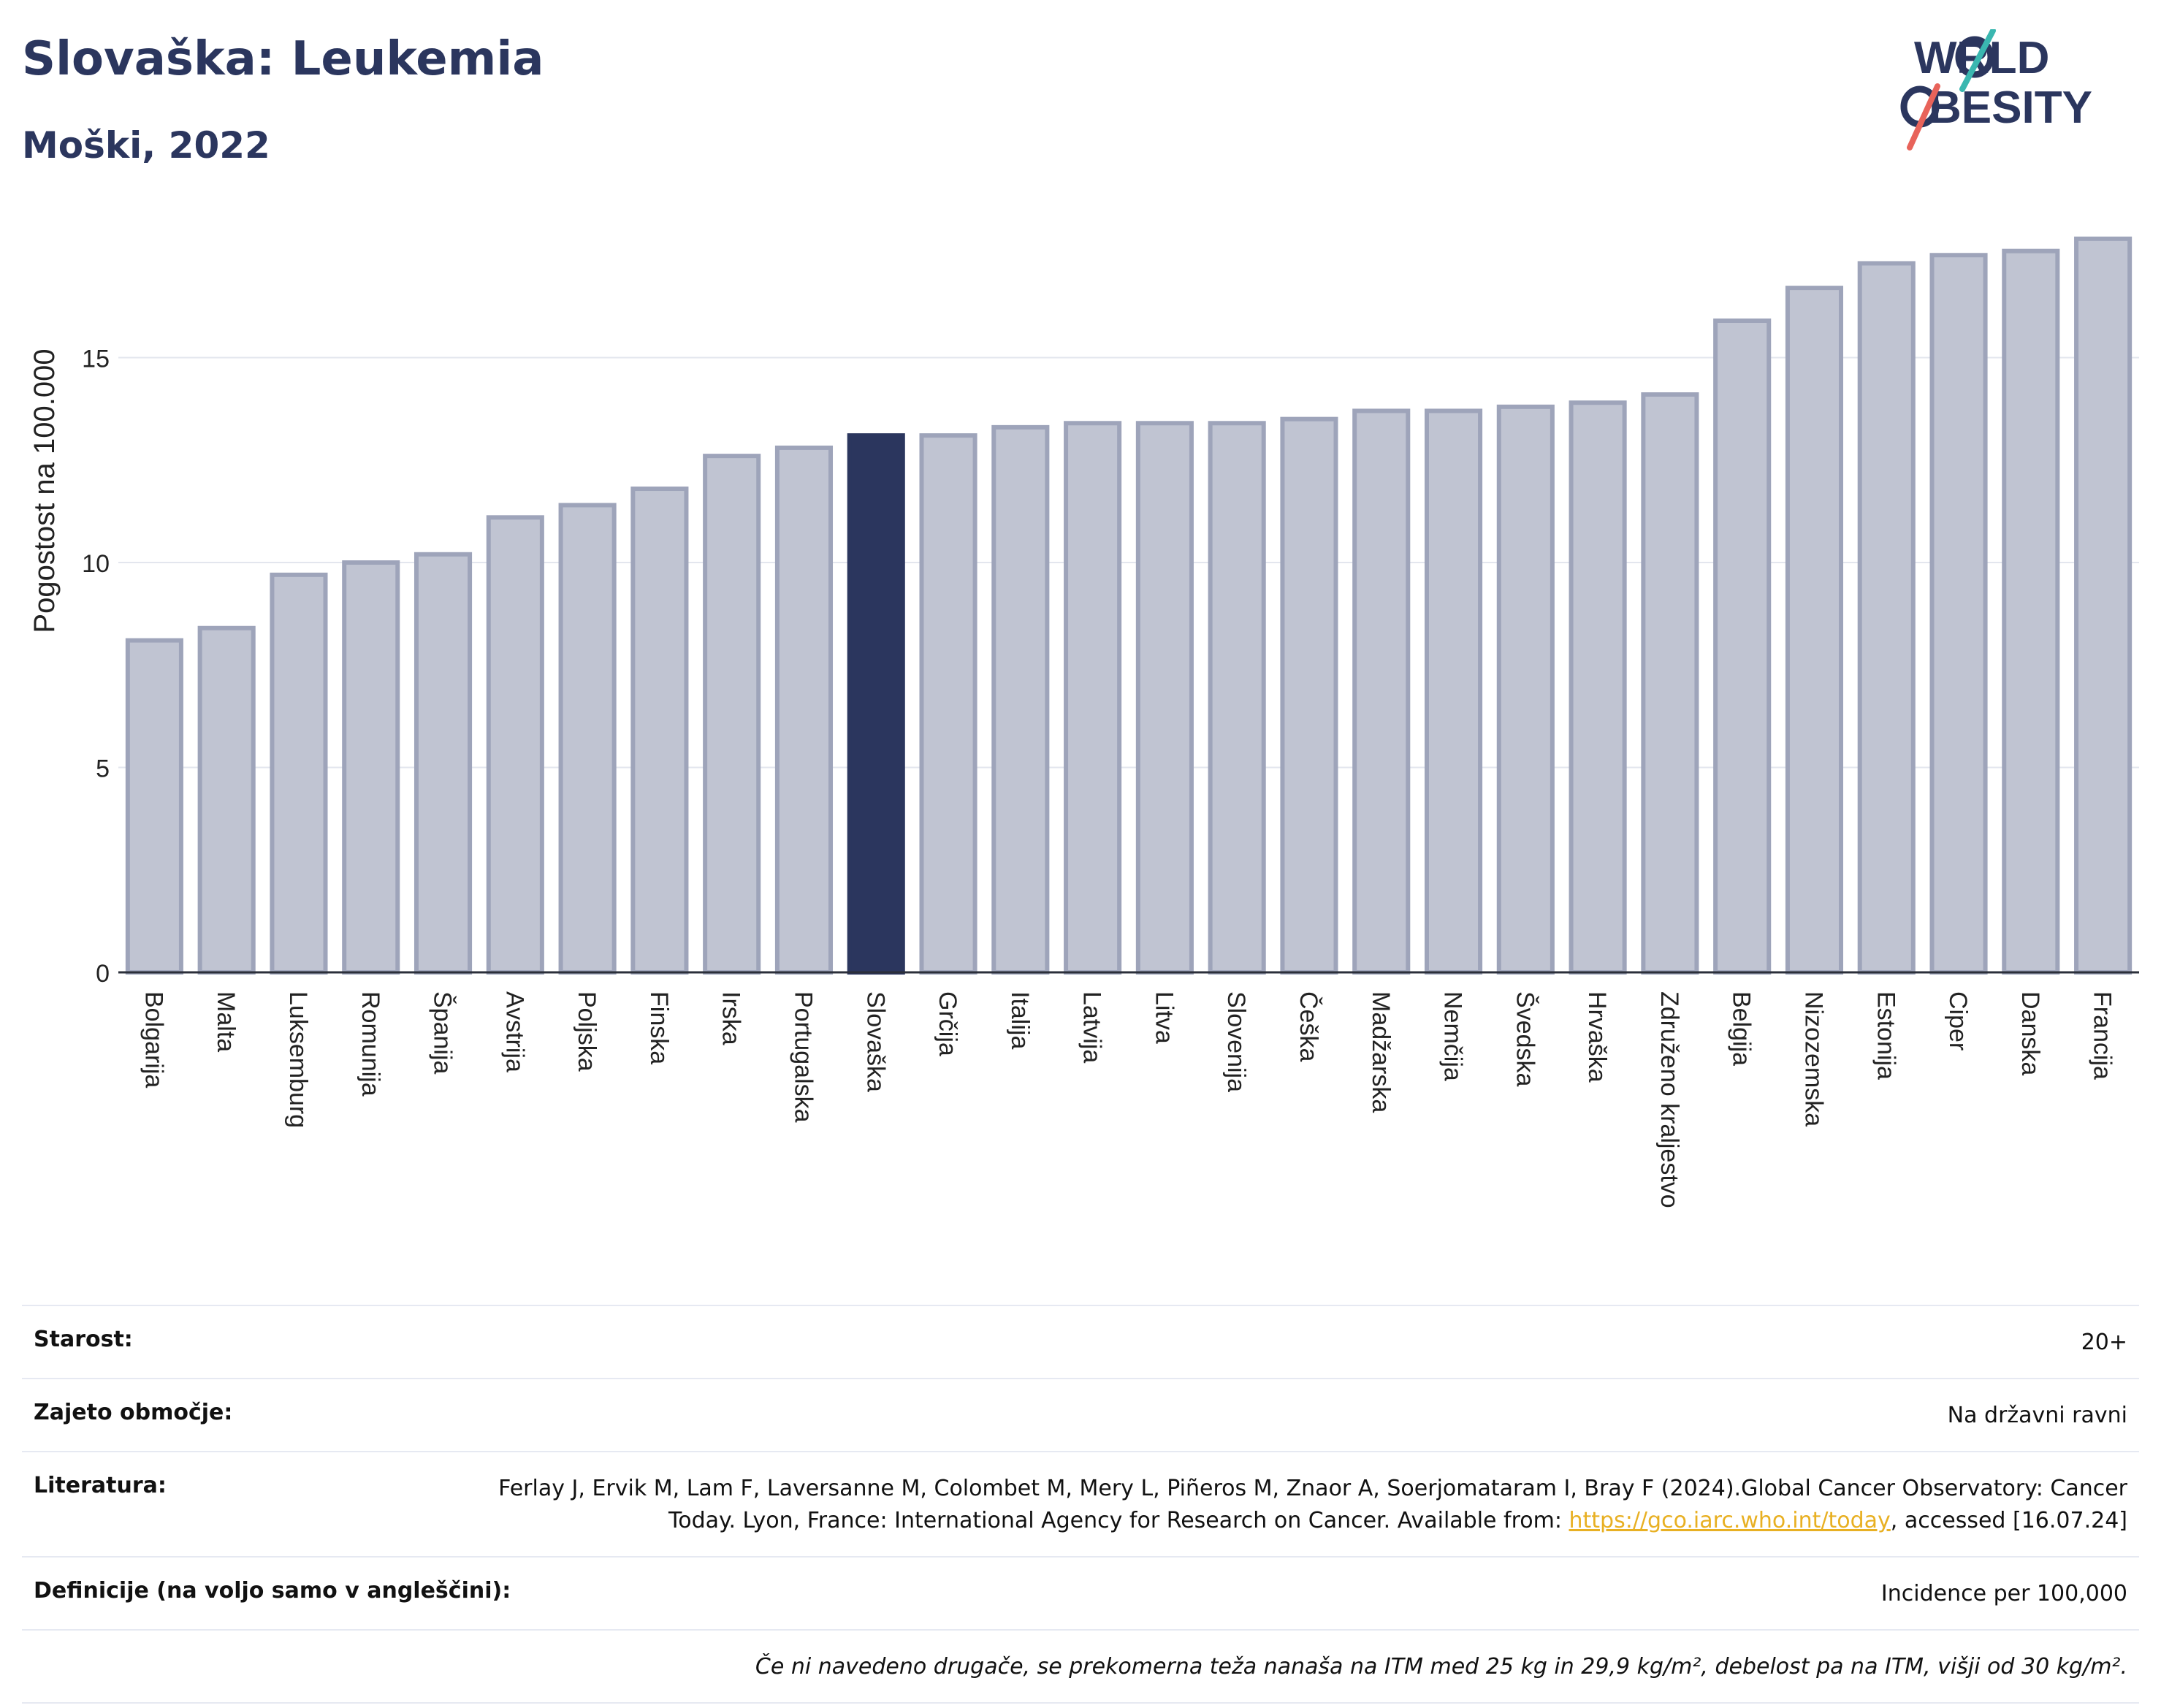  What do you see at coordinates (731, 1018) in the screenshot?
I see `x-tick-label: Irska` at bounding box center [731, 1018].